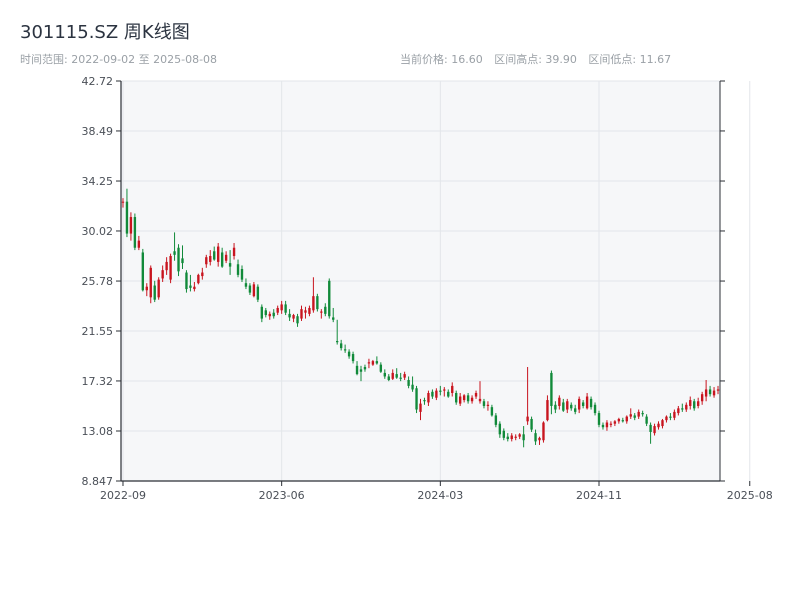  Describe the element at coordinates (599, 495) in the screenshot. I see `x-tick-label: 2024-11` at that location.